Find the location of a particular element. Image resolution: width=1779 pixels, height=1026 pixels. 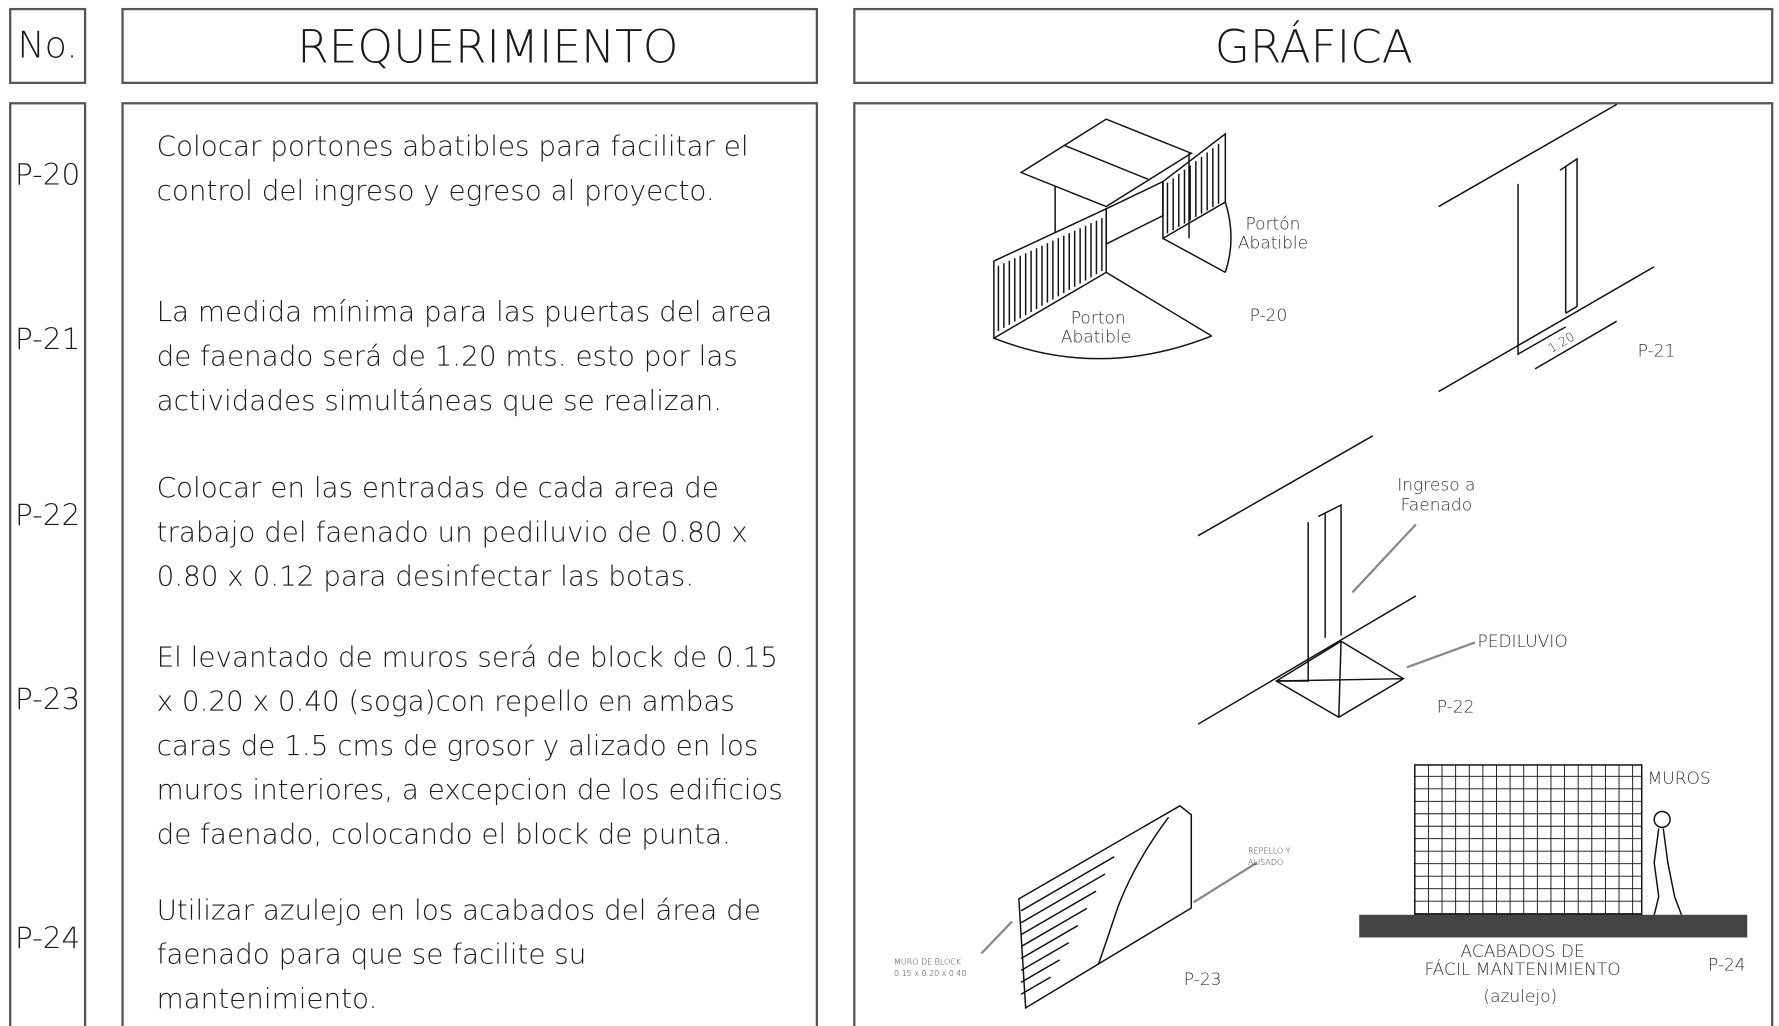

graphic-header: GRÁFICA is located at coordinates (1314, 46).